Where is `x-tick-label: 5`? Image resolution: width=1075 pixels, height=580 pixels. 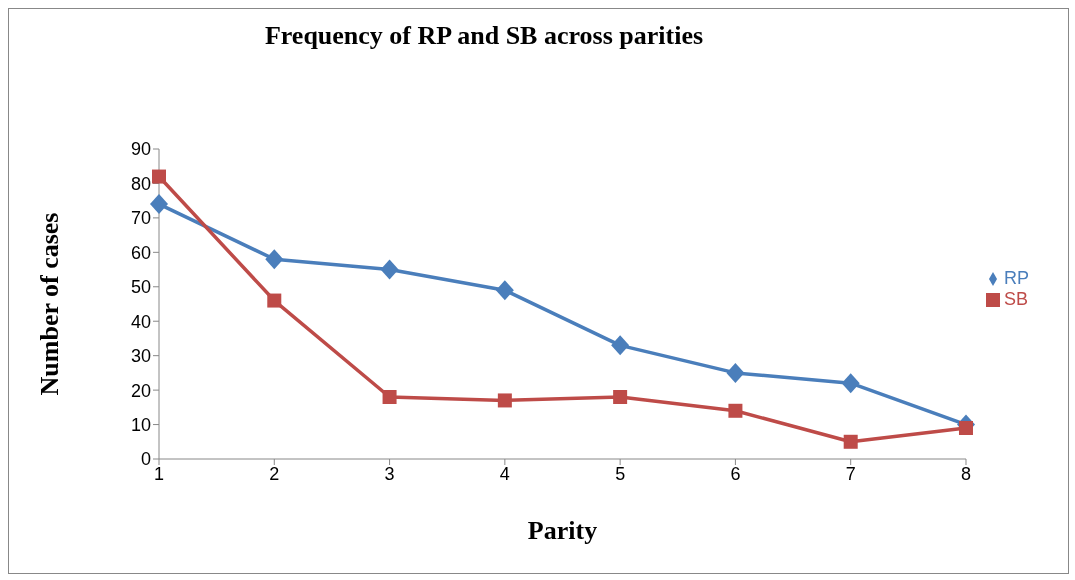 x-tick-label: 5 is located at coordinates (620, 473).